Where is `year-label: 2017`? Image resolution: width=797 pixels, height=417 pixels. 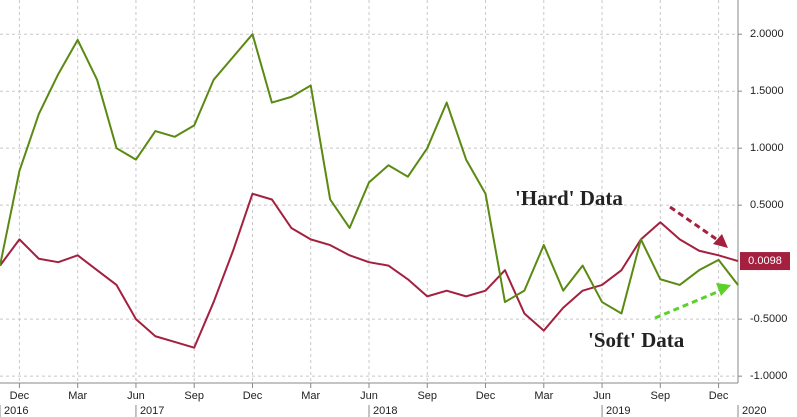
year-label: 2017 is located at coordinates (152, 411).